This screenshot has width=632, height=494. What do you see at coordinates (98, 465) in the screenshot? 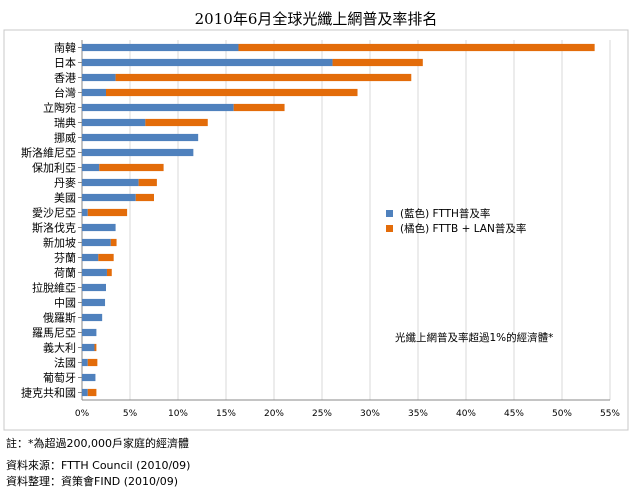
I see `footnote-source: 資料來源：FTTH Council (2010/09)` at bounding box center [98, 465].